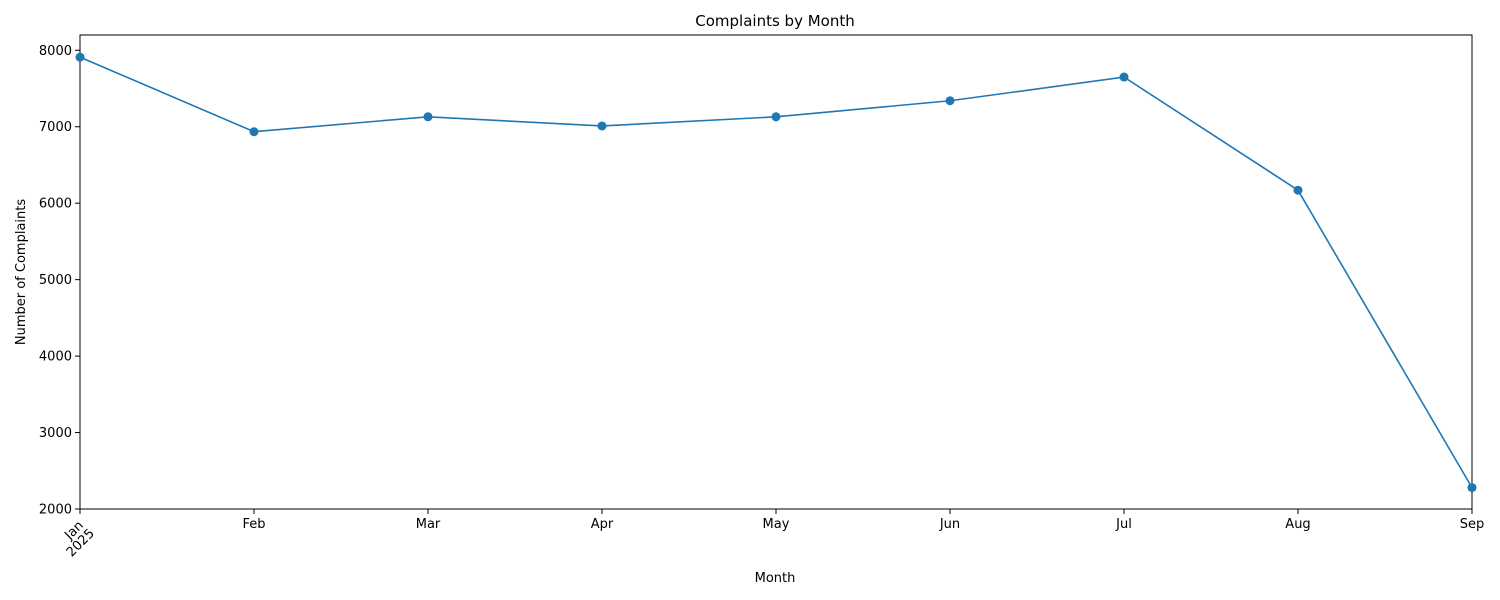 This screenshot has width=1500, height=600. Describe the element at coordinates (1472, 524) in the screenshot. I see `x-tick-label: Sep` at that location.